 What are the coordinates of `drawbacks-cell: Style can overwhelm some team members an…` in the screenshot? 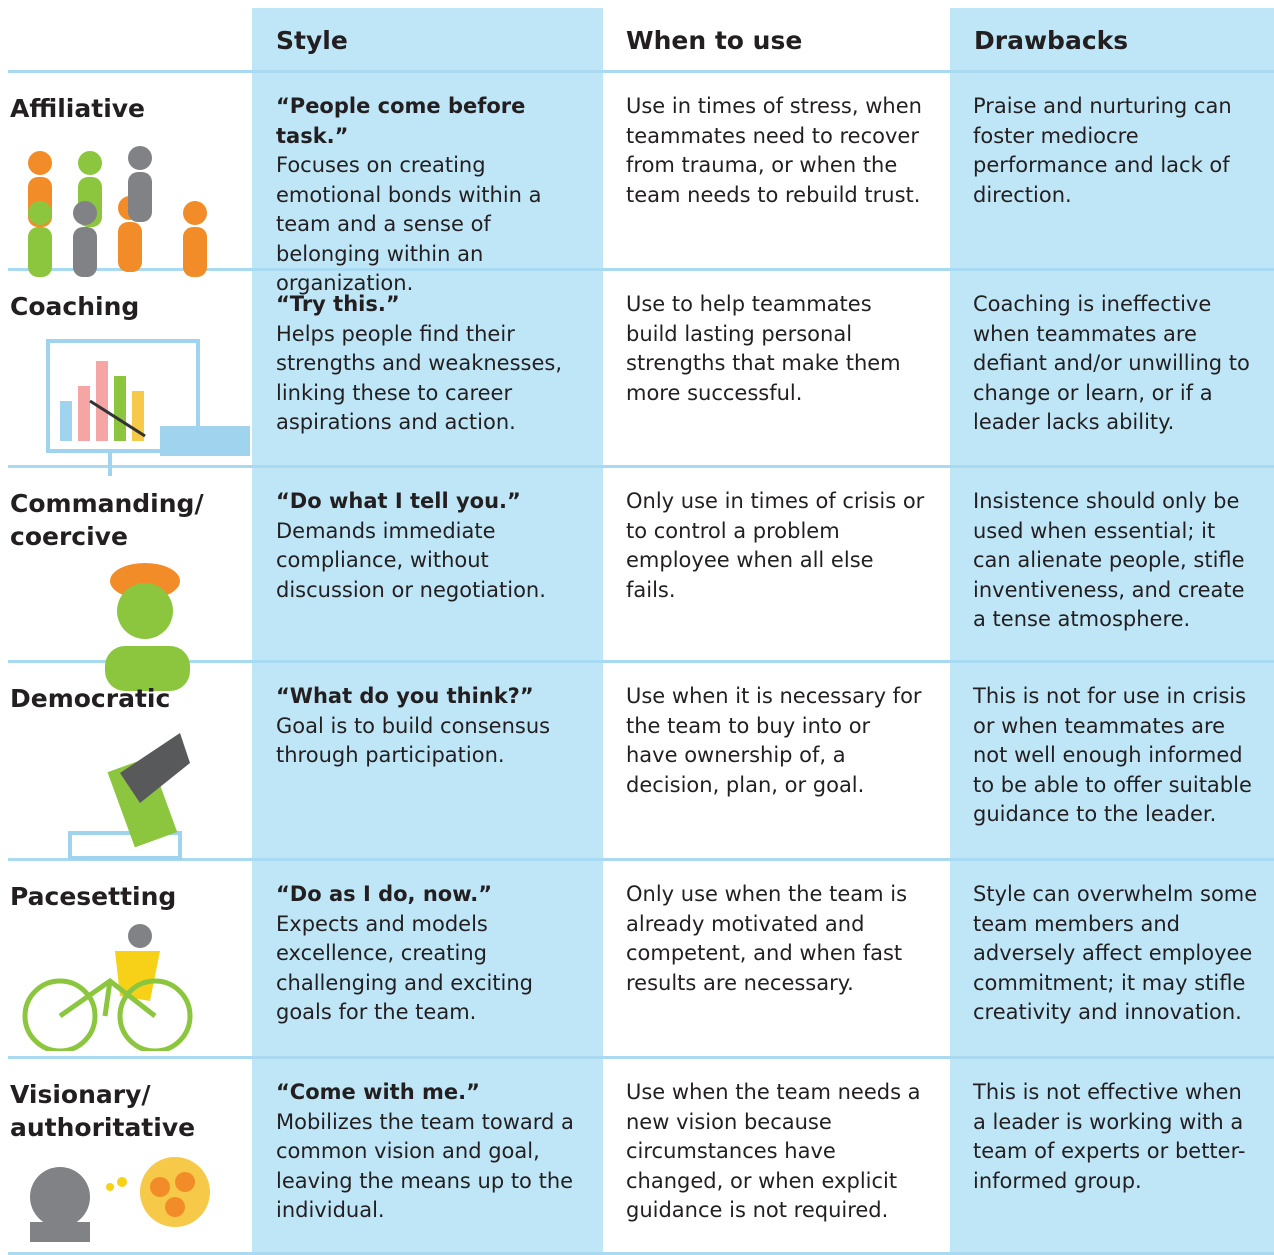 It's located at (1115, 953).